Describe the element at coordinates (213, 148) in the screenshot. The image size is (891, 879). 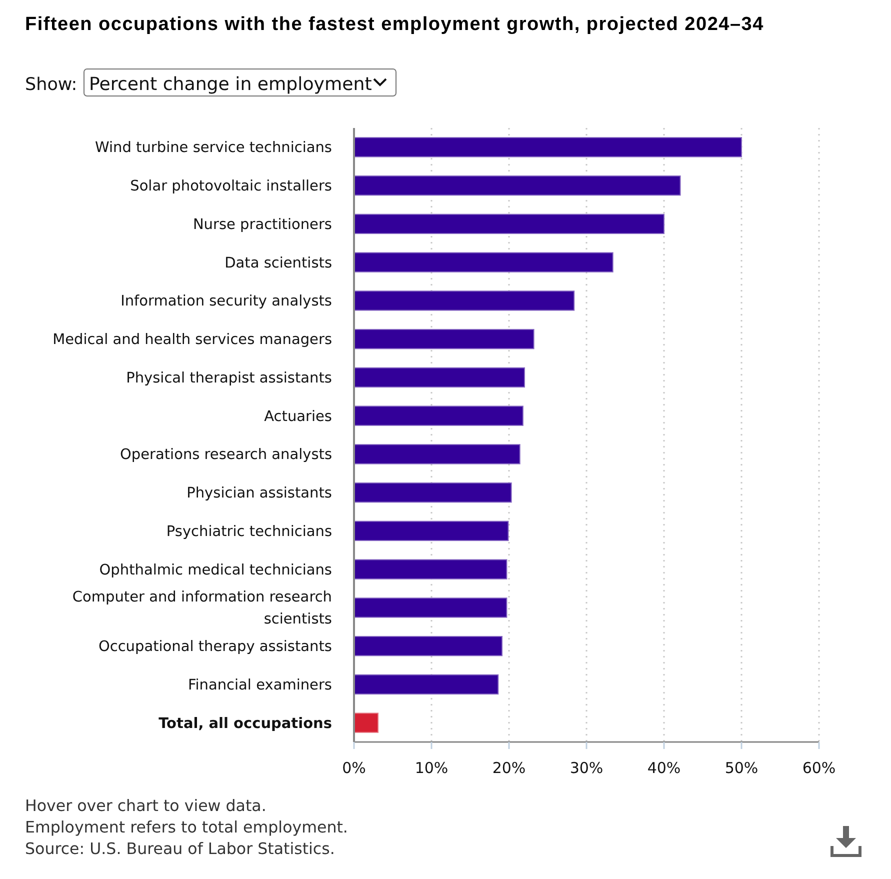
I see `y-tick-label: Wind turbine service technicians` at that location.